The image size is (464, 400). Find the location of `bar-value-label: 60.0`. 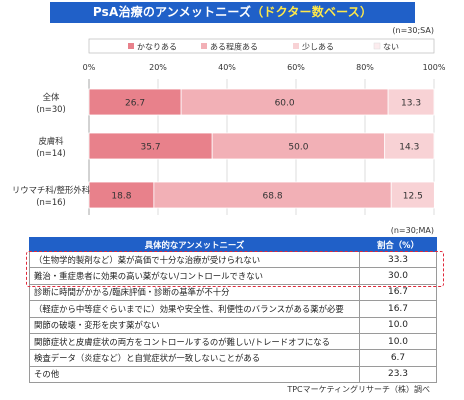

bar-value-label: 60.0 is located at coordinates (285, 104).